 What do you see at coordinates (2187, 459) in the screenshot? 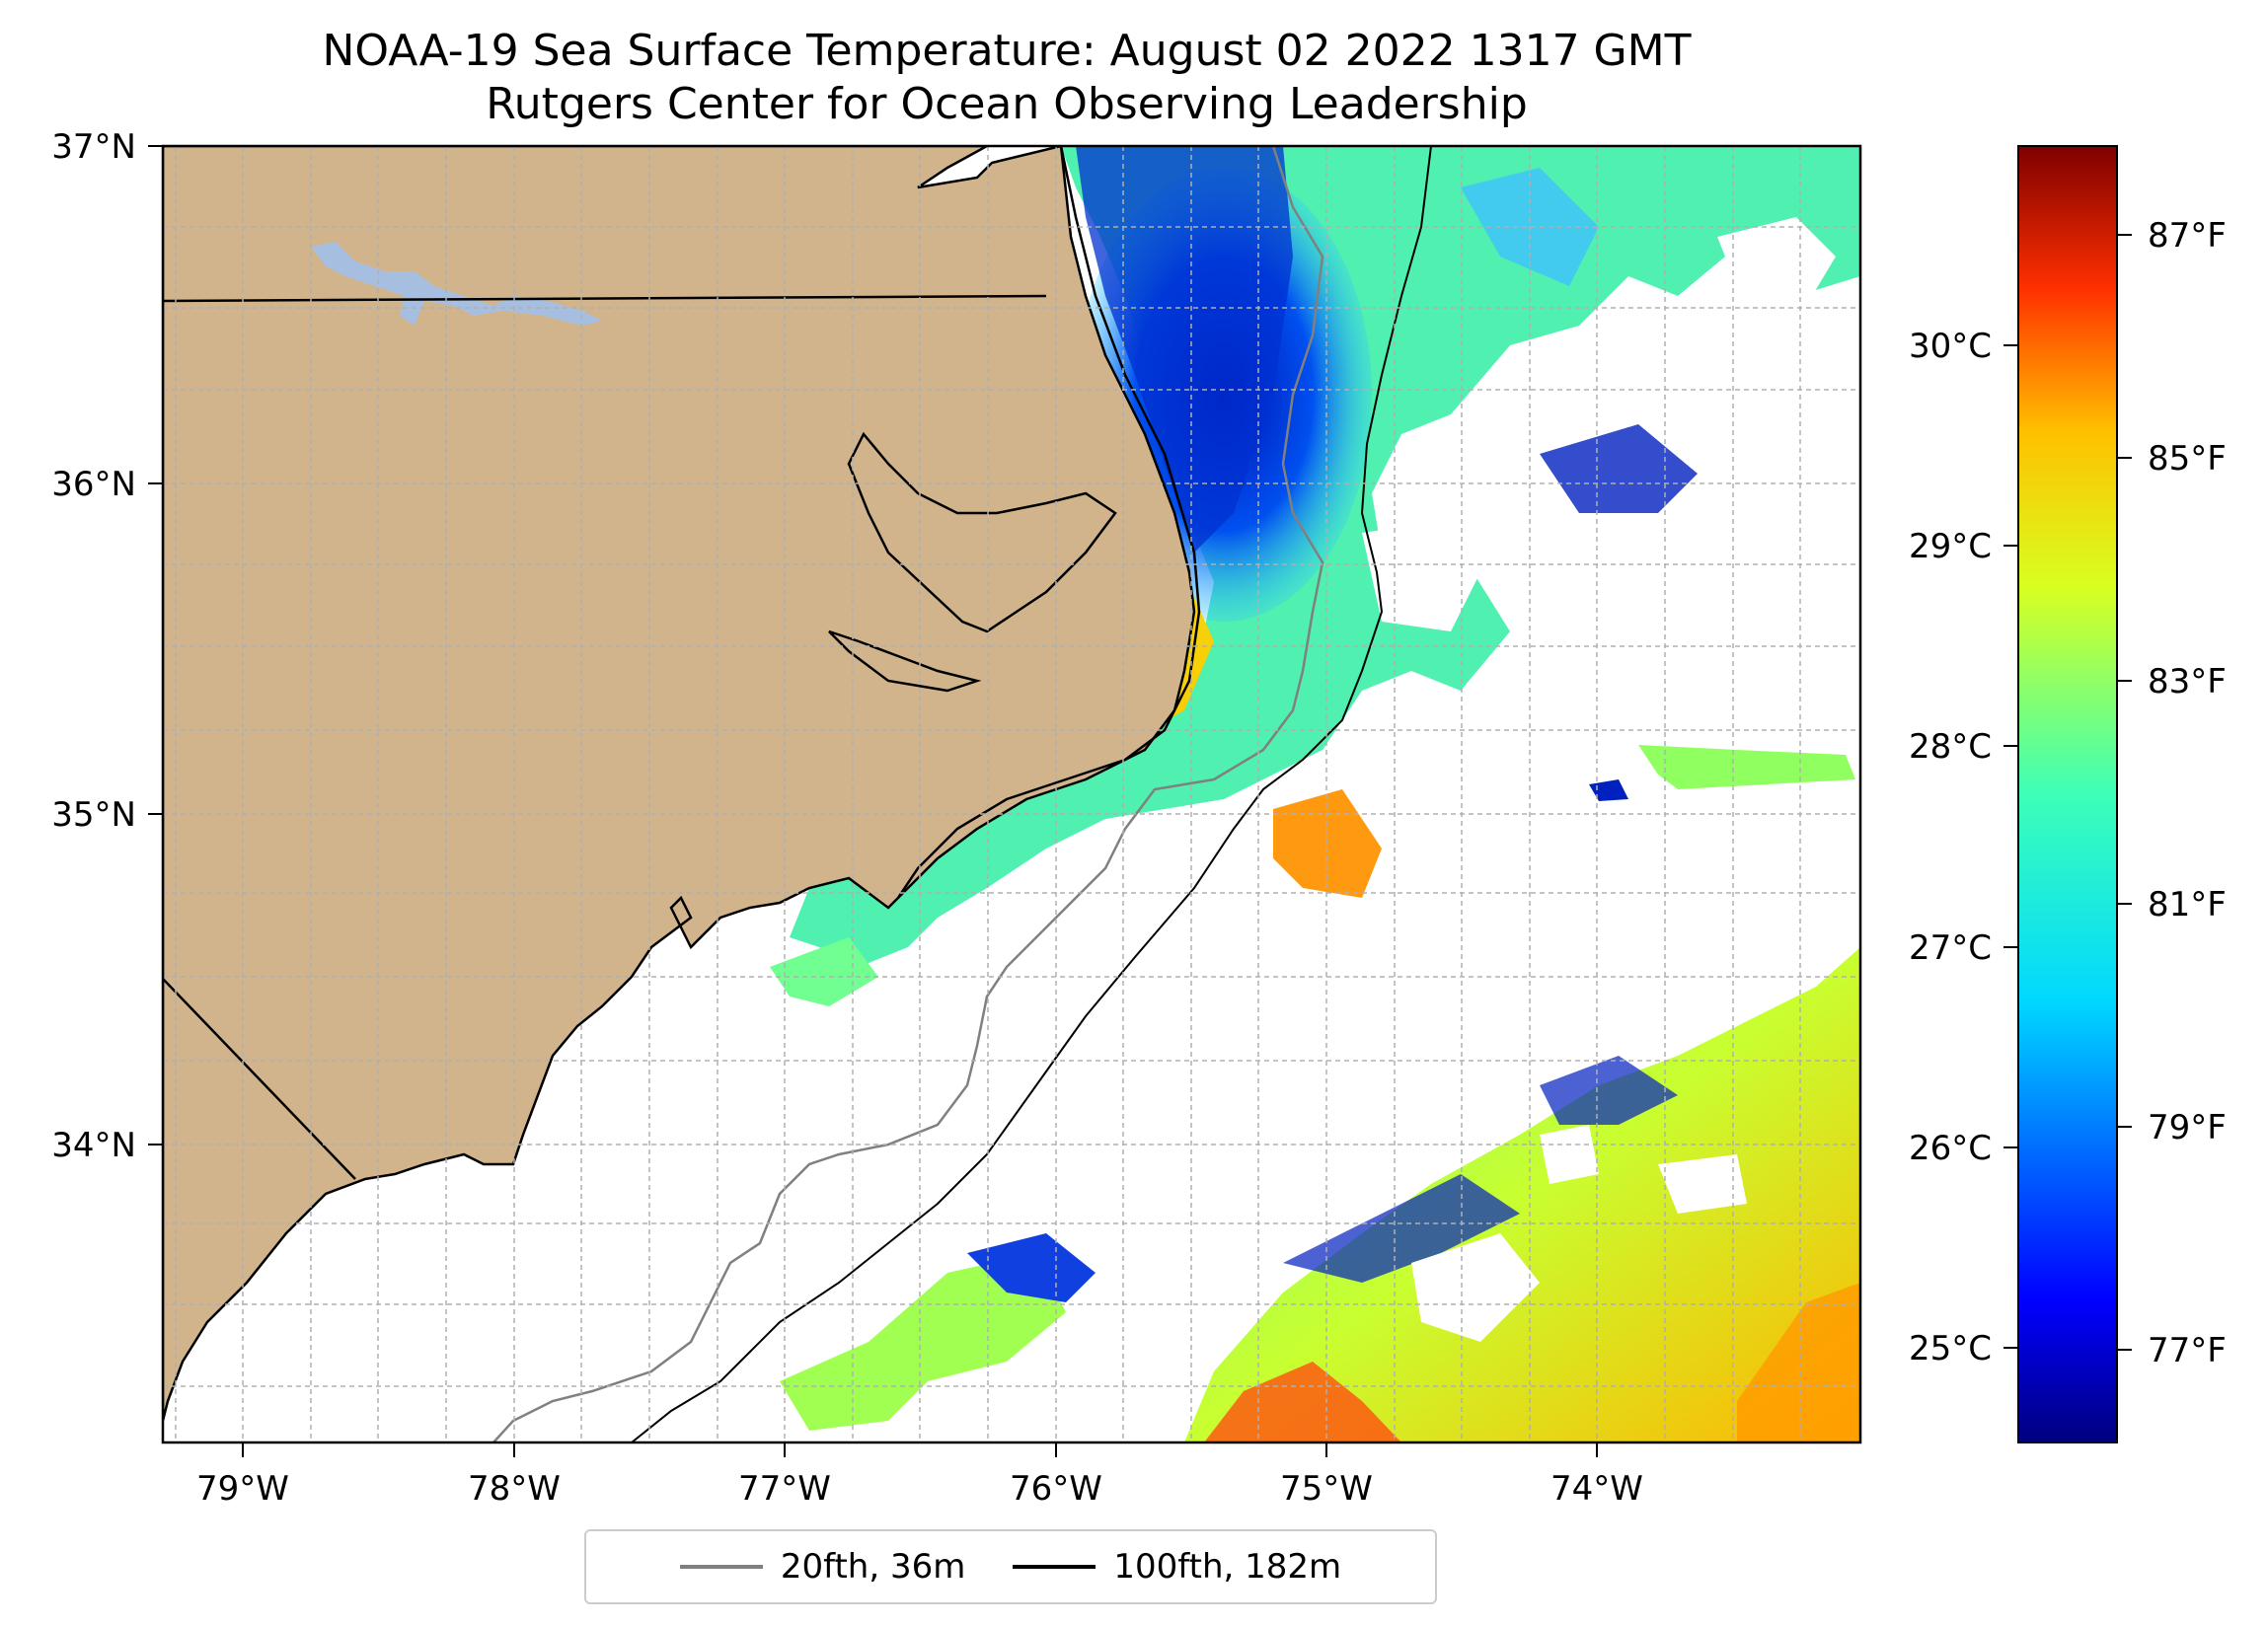
I see `colorbar-label-85f: 85°F` at bounding box center [2187, 459].